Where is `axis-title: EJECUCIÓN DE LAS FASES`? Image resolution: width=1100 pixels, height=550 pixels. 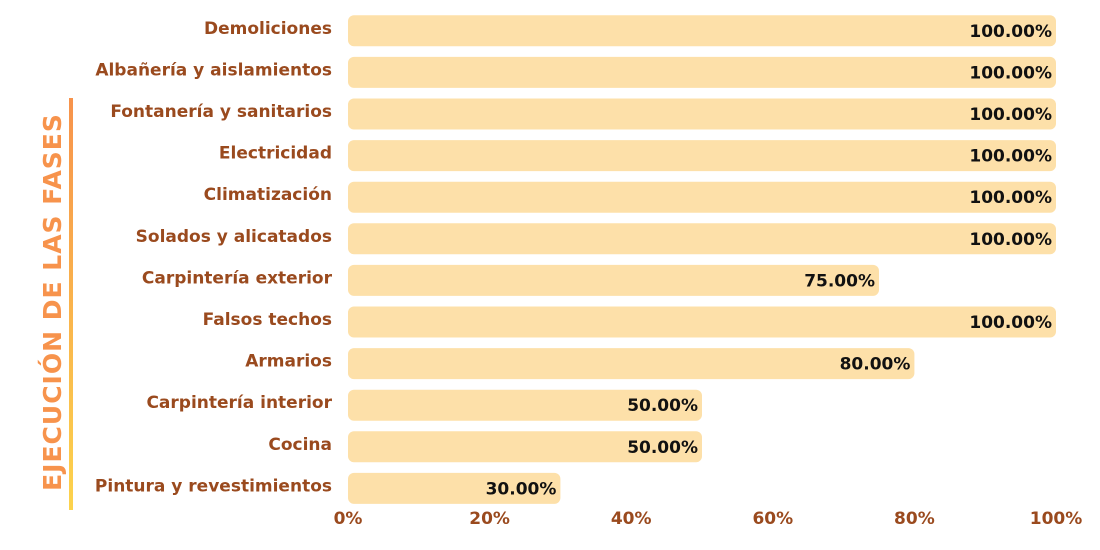 axis-title: EJECUCIÓN DE LAS FASES is located at coordinates (52, 302).